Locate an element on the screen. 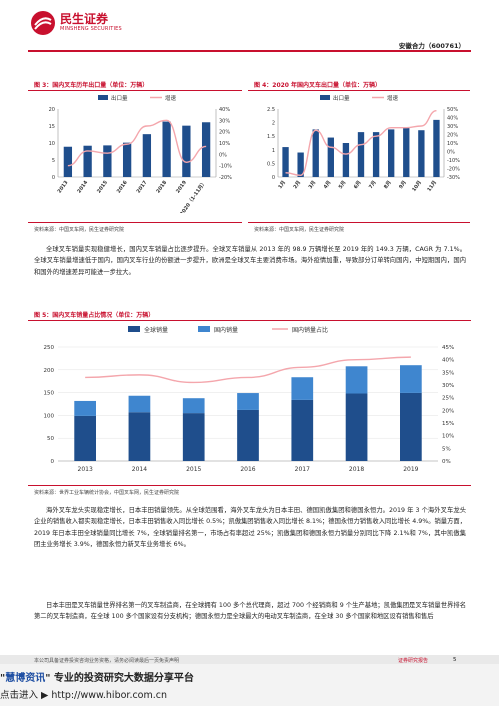 The width and height of the screenshot is (499, 706). y-tick-label: 250 is located at coordinates (49, 348).